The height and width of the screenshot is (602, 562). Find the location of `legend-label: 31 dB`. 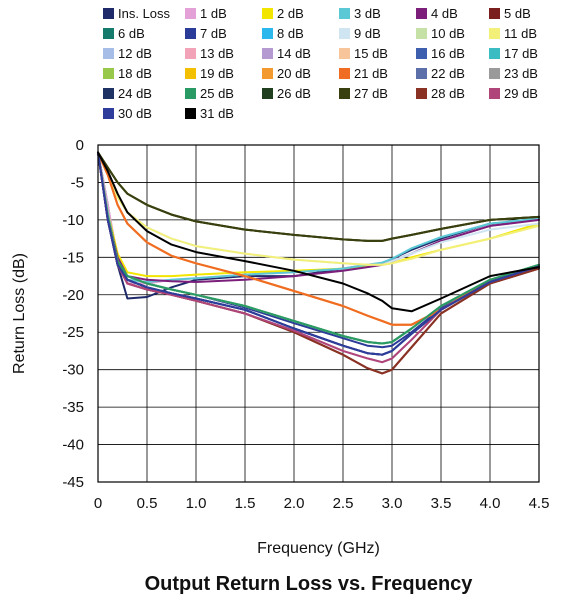

legend-label: 31 dB is located at coordinates (217, 113).